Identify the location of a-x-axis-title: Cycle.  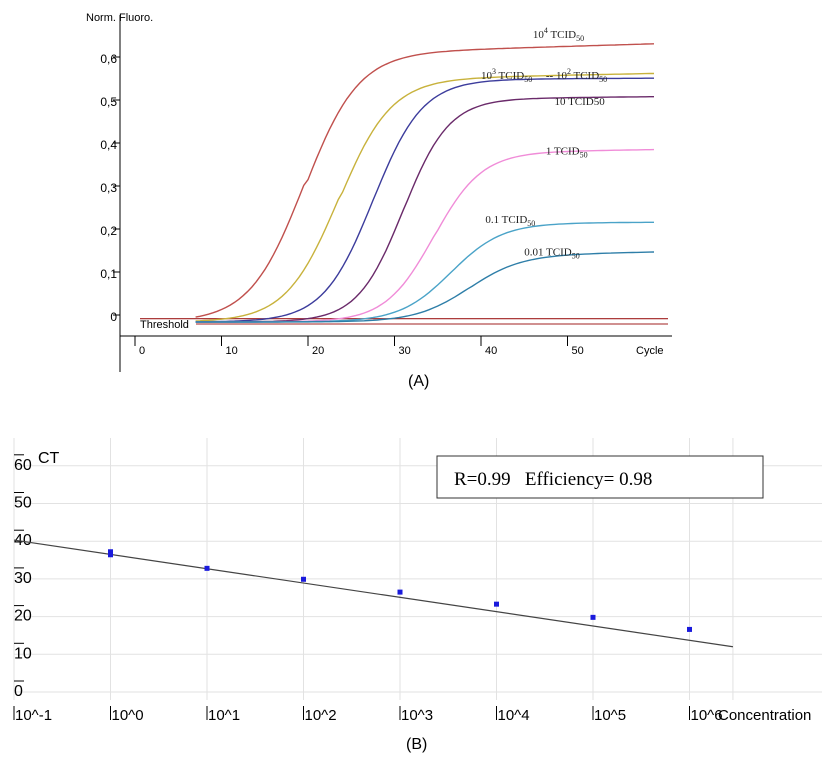
(650, 351).